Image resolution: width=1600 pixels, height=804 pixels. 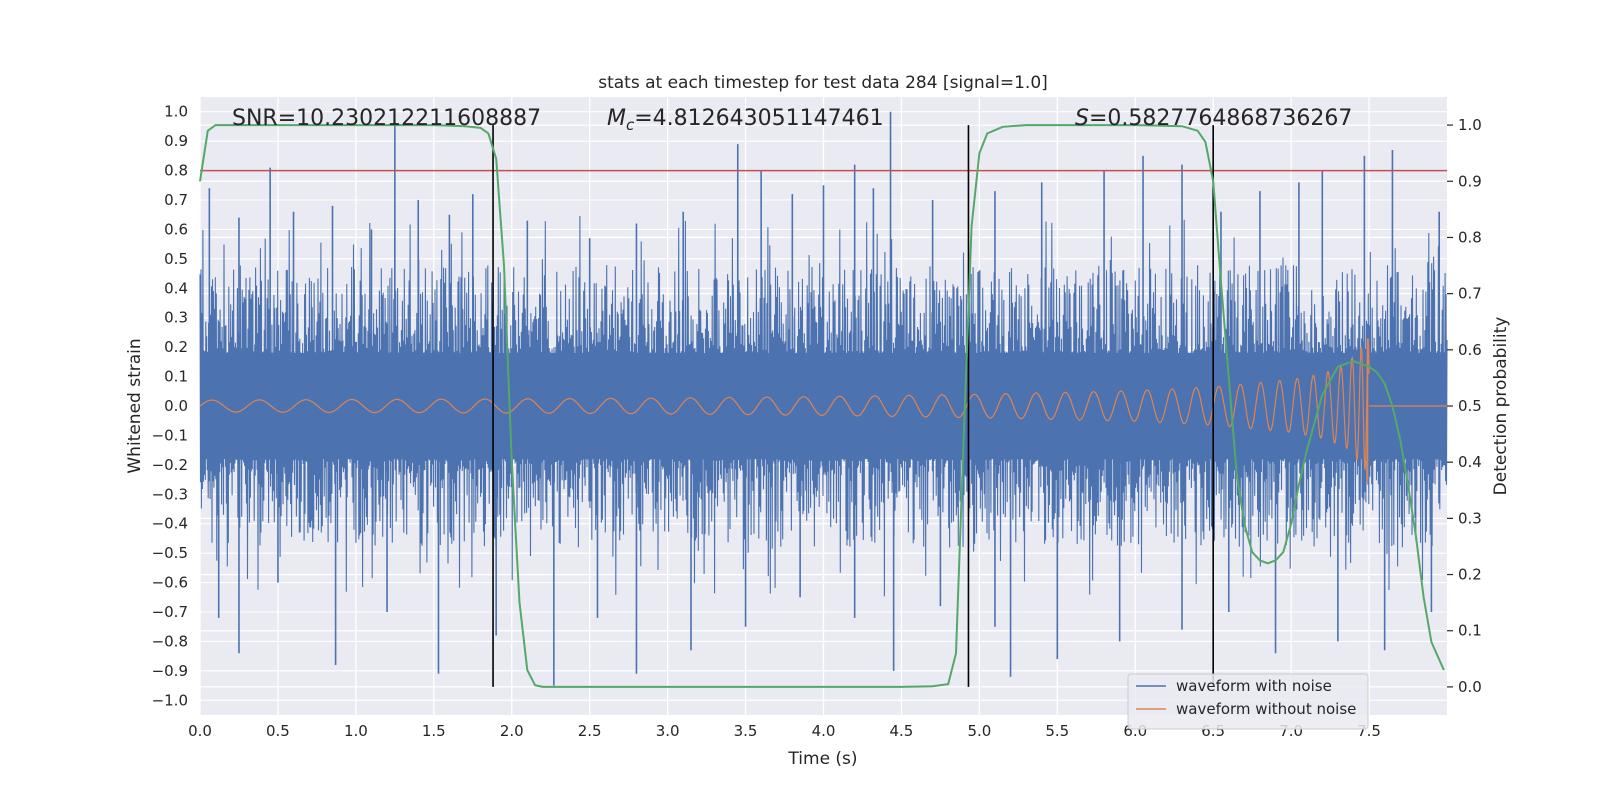 I want to click on y-tick-label: −0.1, so click(x=170, y=435).